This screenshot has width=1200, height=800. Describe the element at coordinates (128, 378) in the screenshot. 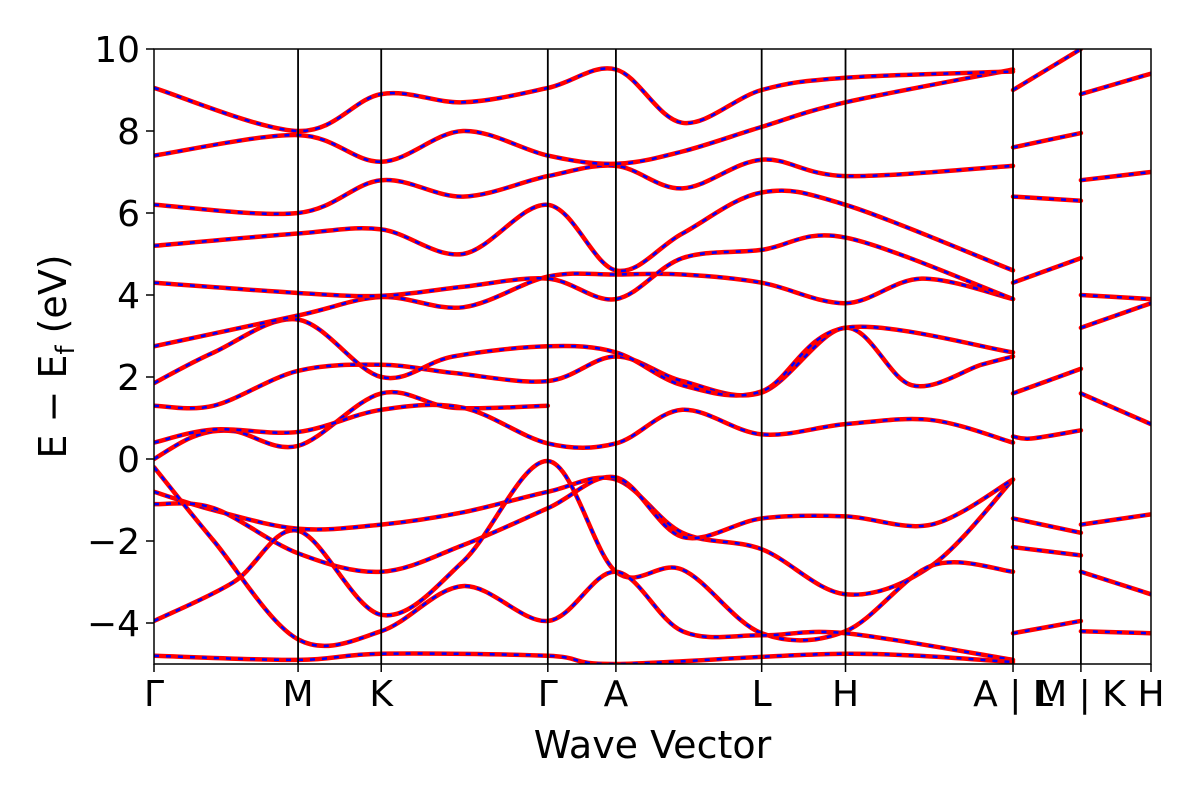

I see `y-tick-label: 2` at that location.